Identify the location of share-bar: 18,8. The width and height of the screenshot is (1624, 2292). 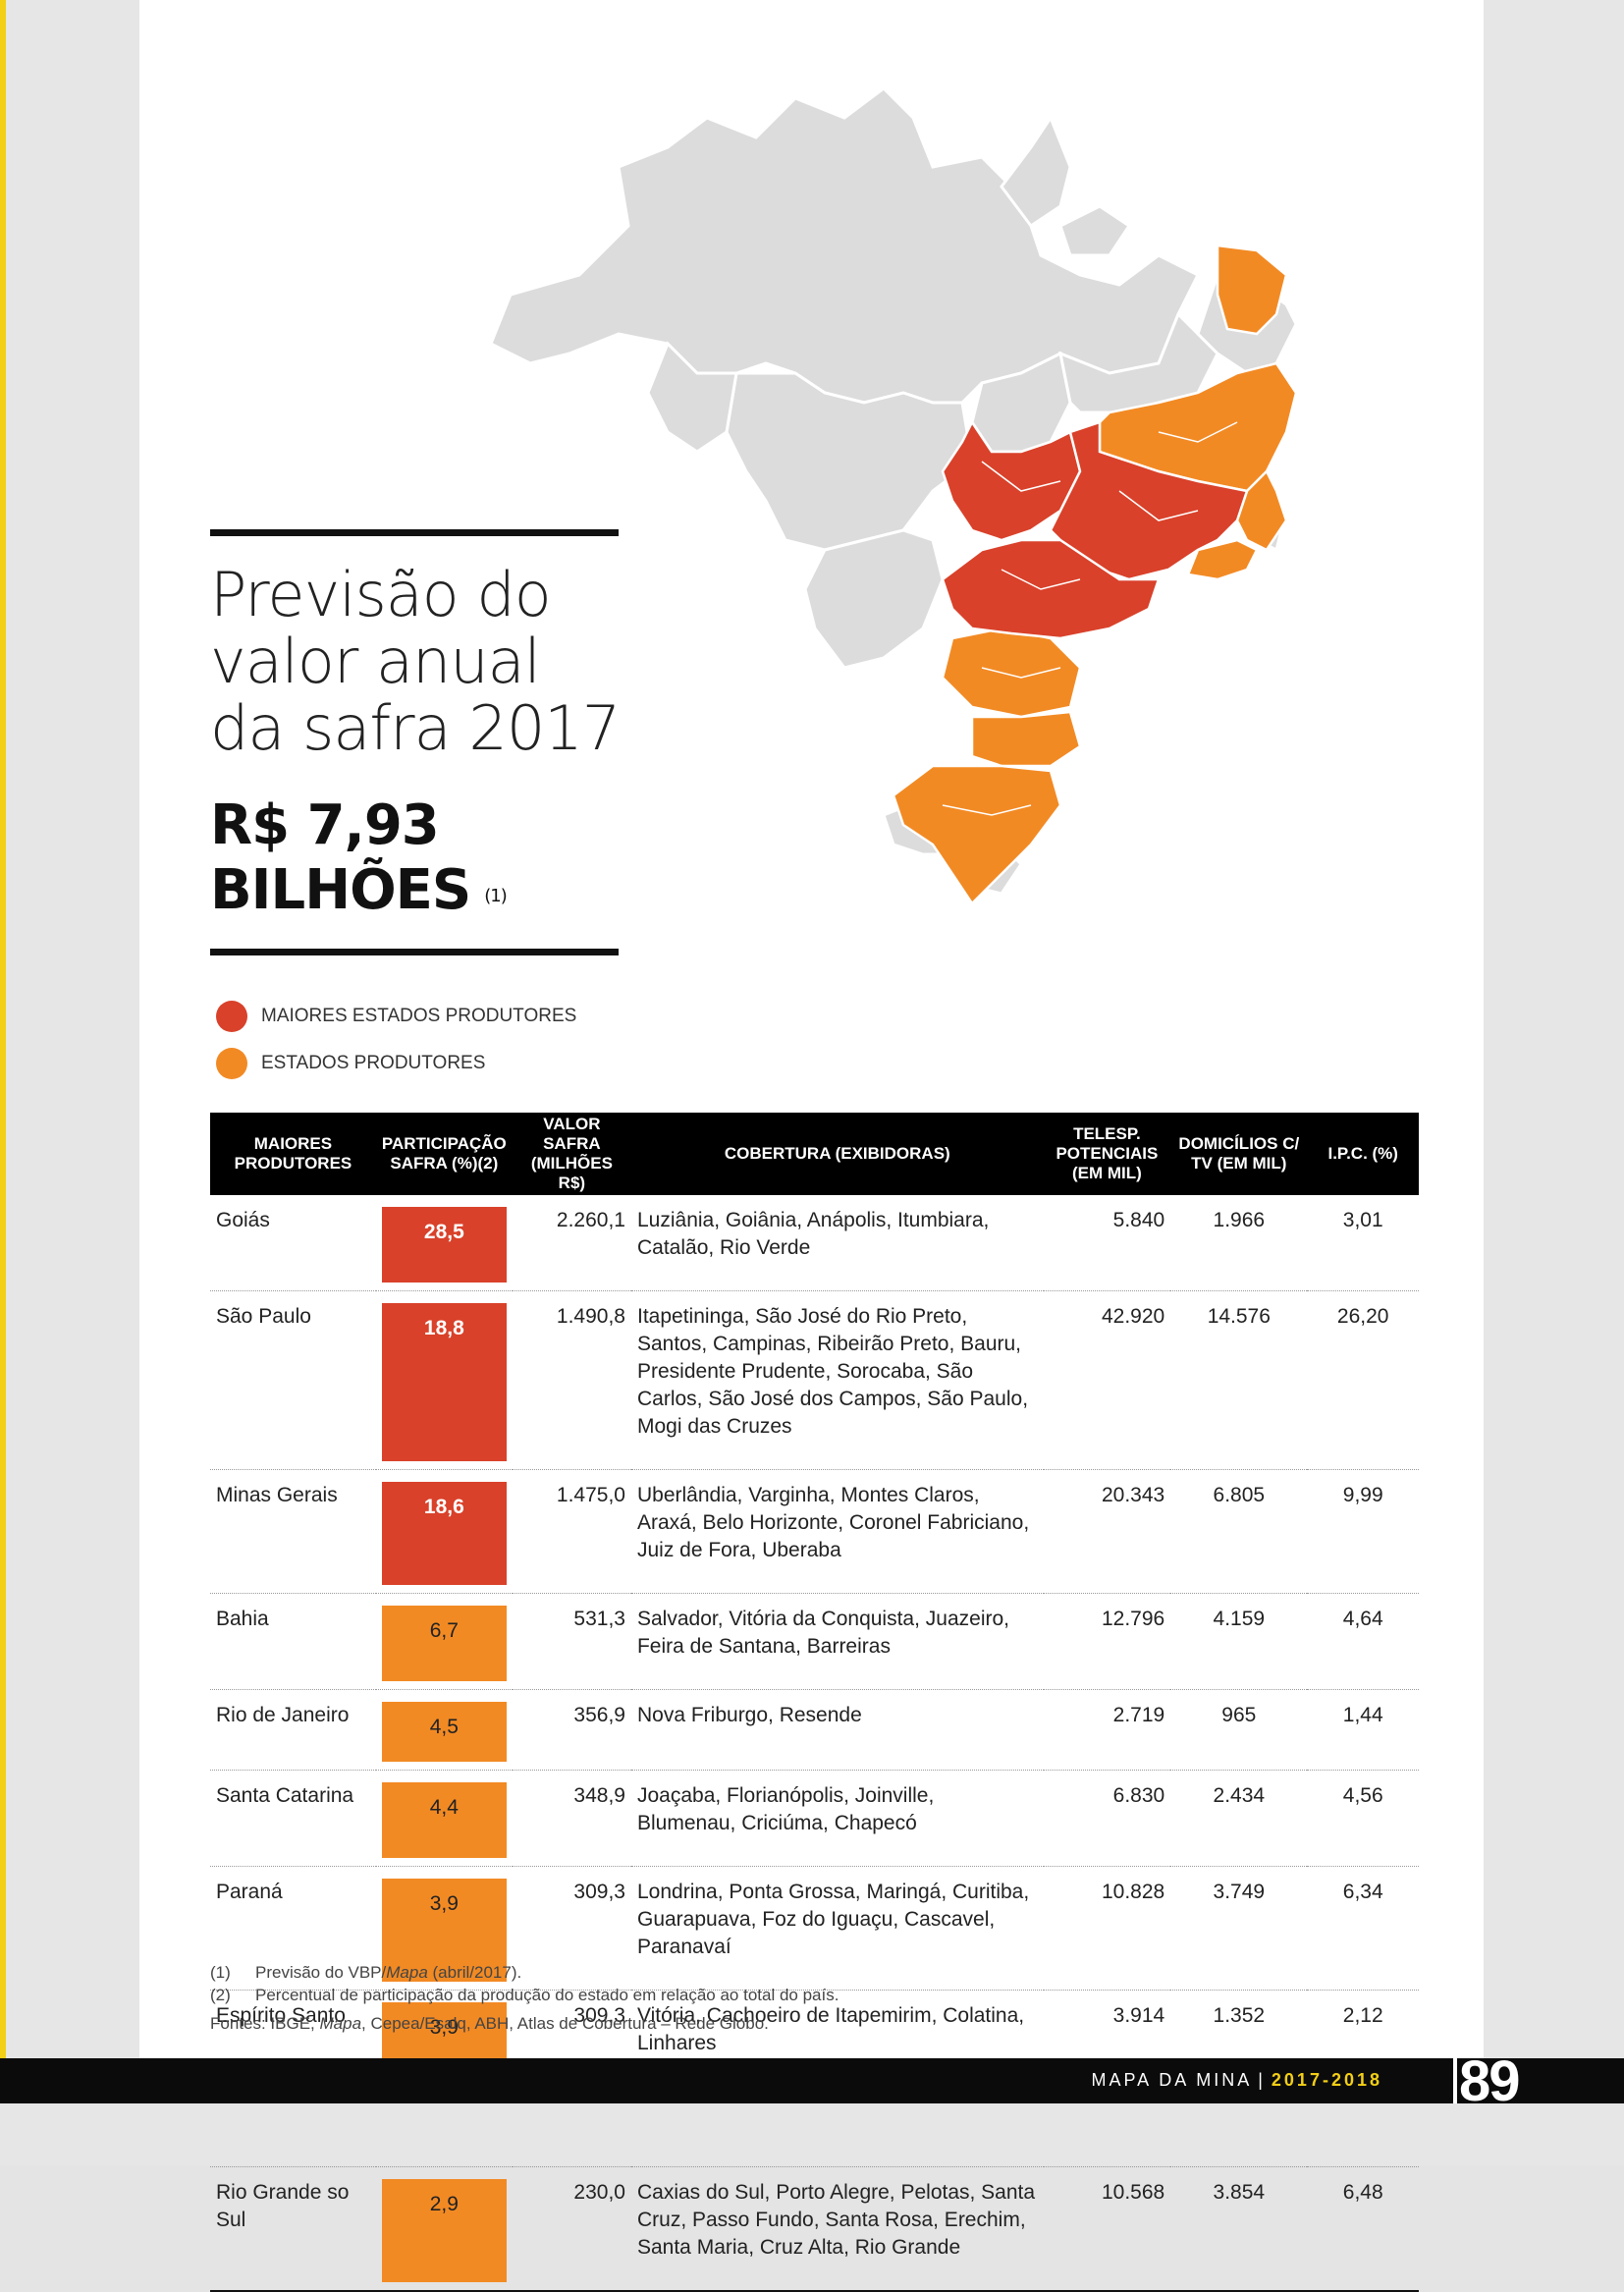
(444, 1381).